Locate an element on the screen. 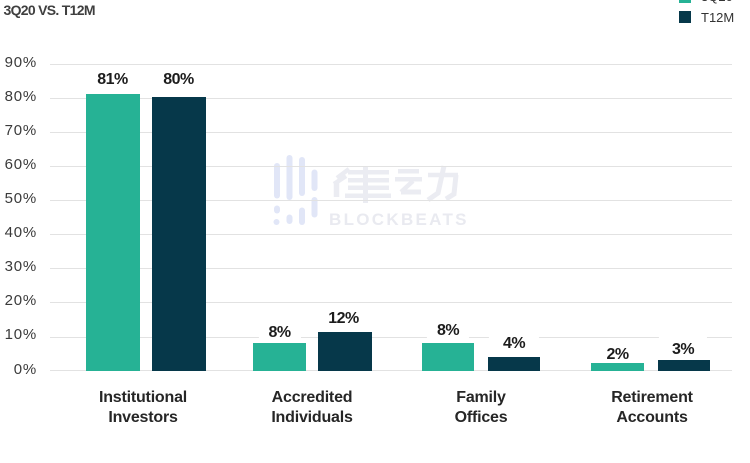  svg-text: BLOCKBEATS is located at coordinates (399, 219).